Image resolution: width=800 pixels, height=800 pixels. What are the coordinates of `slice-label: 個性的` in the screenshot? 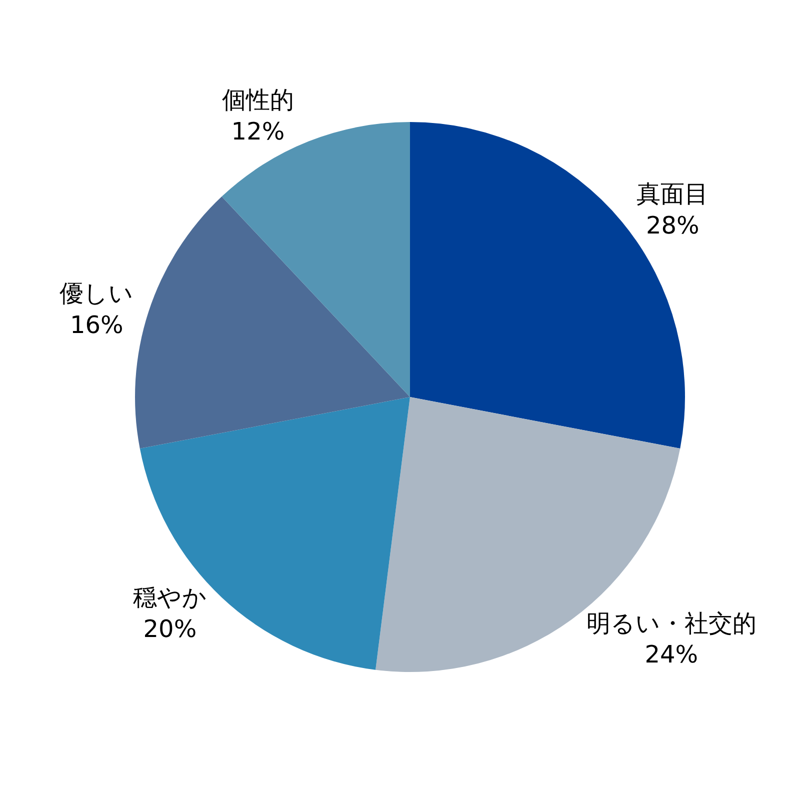 It's located at (258, 100).